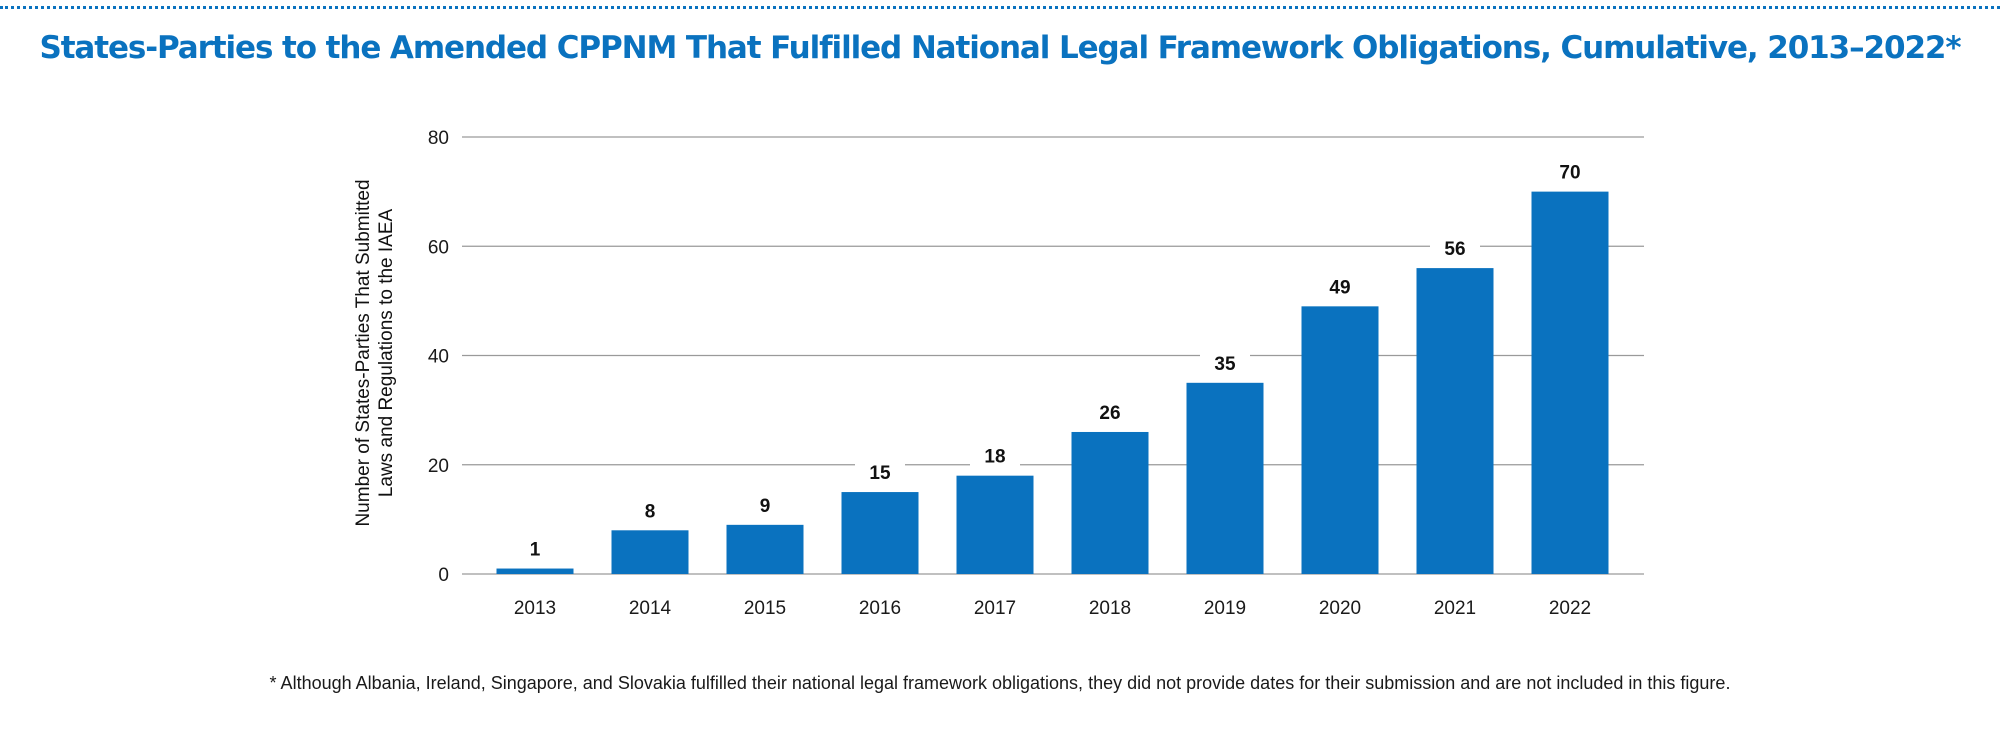 This screenshot has height=754, width=2000. Describe the element at coordinates (1569, 173) in the screenshot. I see `data-label: 70` at that location.